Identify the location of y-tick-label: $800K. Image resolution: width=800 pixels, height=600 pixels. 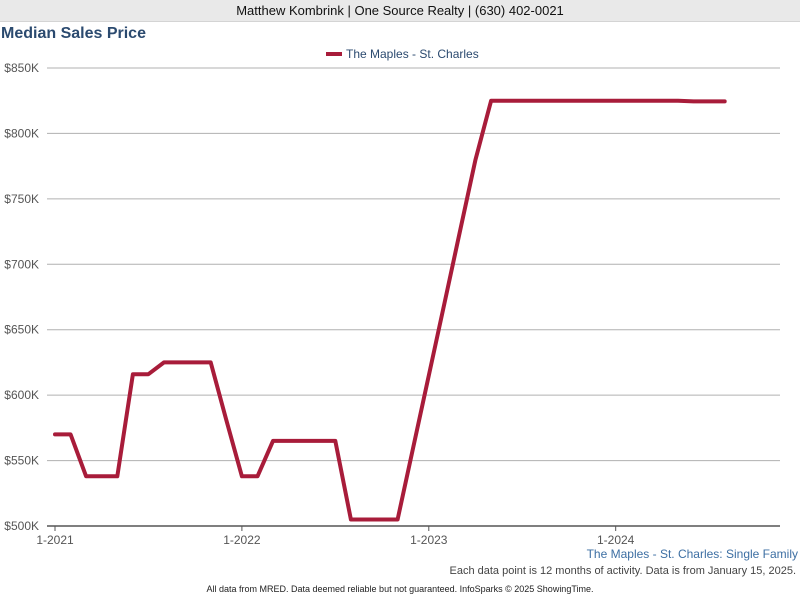
(21, 133).